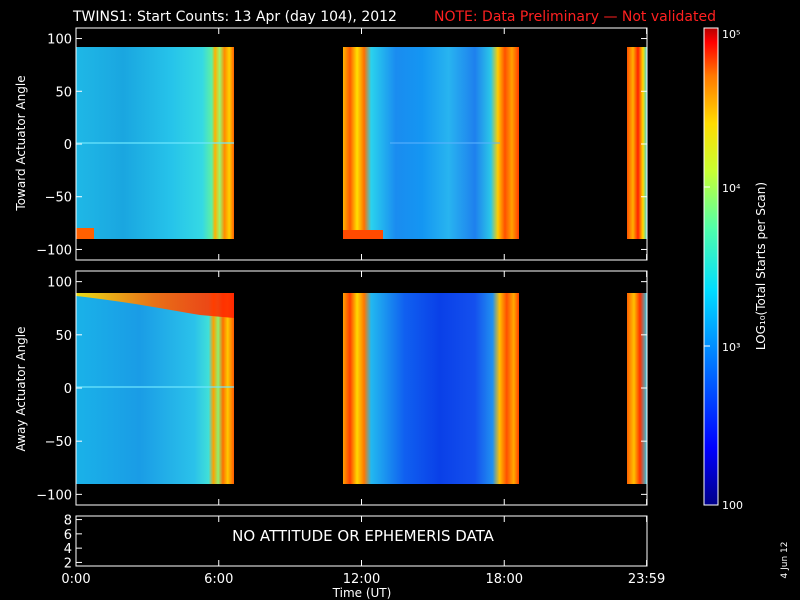 Image resolution: width=800 pixels, height=600 pixels. I want to click on panel-toward-ylabel: Toward Actuator Angle, so click(21, 143).